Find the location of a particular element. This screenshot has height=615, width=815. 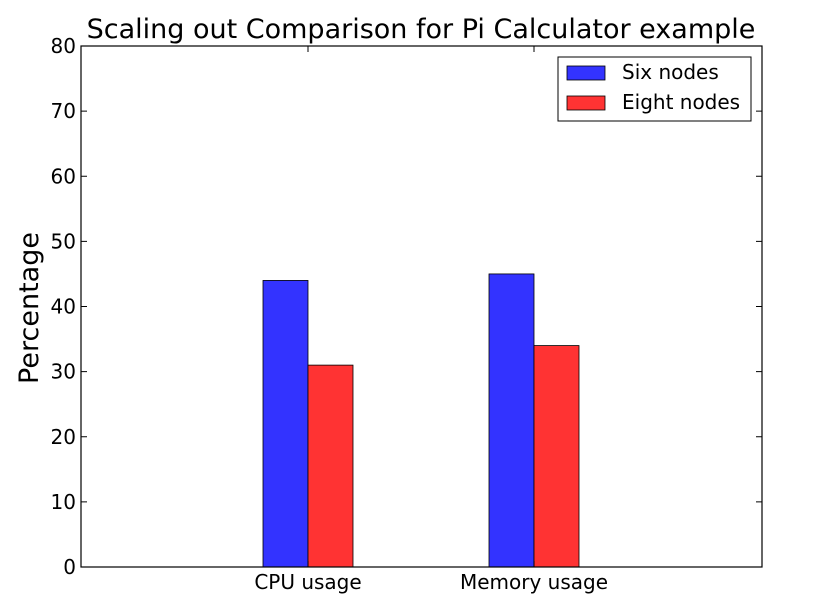

x-tick-label: CPU usage is located at coordinates (307, 582).